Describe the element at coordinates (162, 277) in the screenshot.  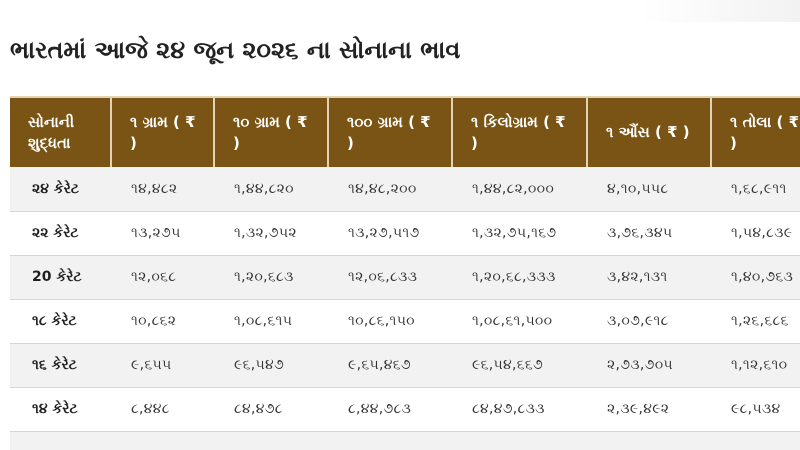
I see `price-cell: ૧૨,૦૬૮` at that location.